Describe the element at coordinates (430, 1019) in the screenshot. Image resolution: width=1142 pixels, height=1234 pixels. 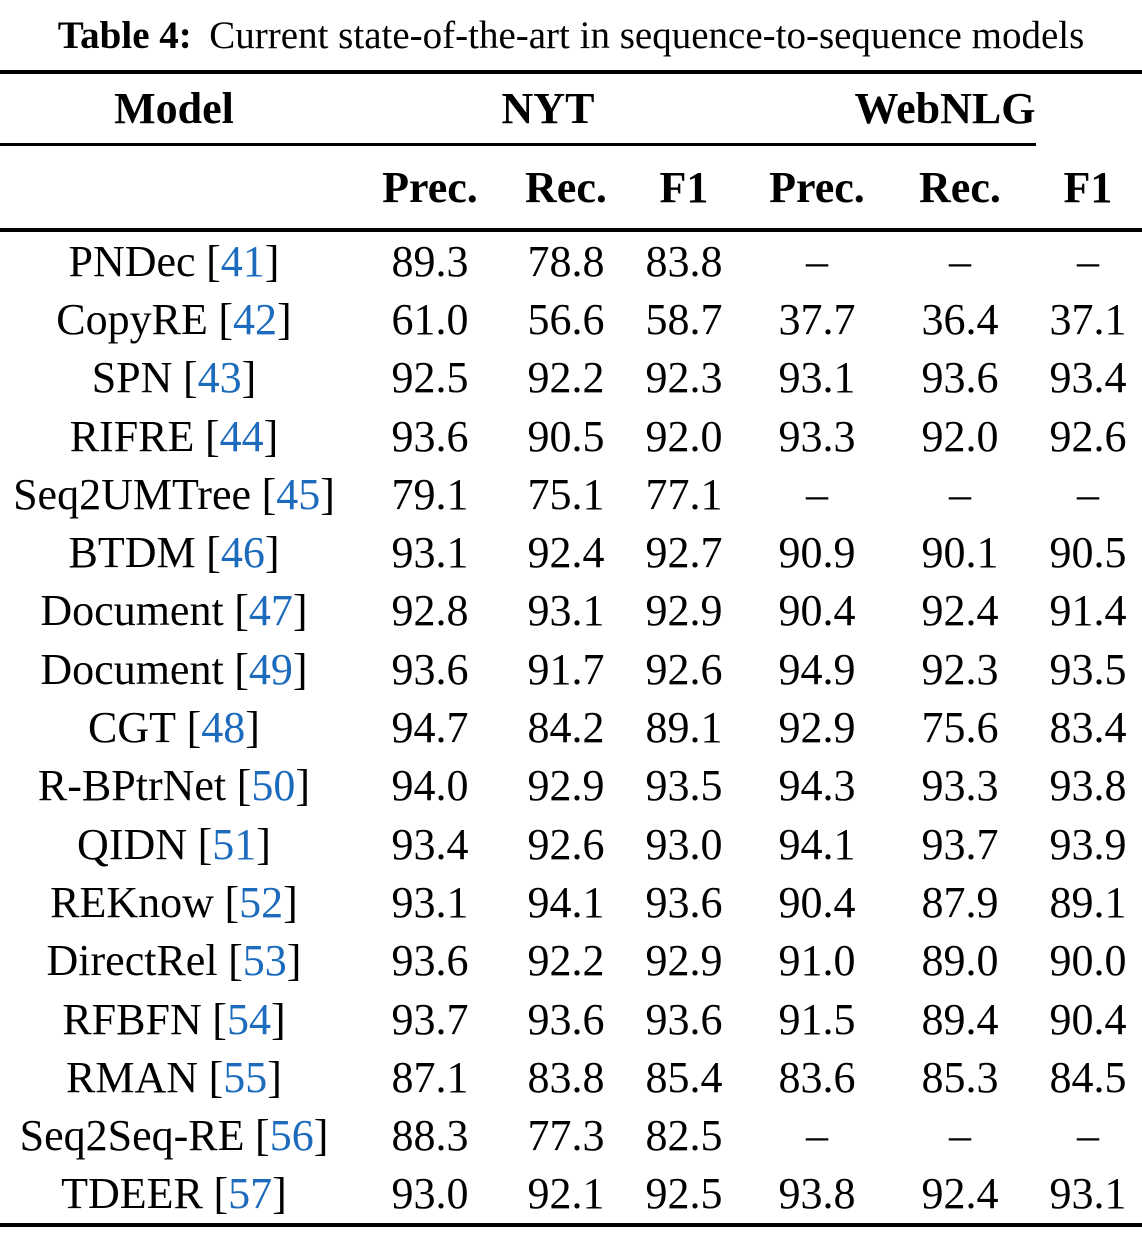
I see `metric-nyt-prec: 93.7` at that location.